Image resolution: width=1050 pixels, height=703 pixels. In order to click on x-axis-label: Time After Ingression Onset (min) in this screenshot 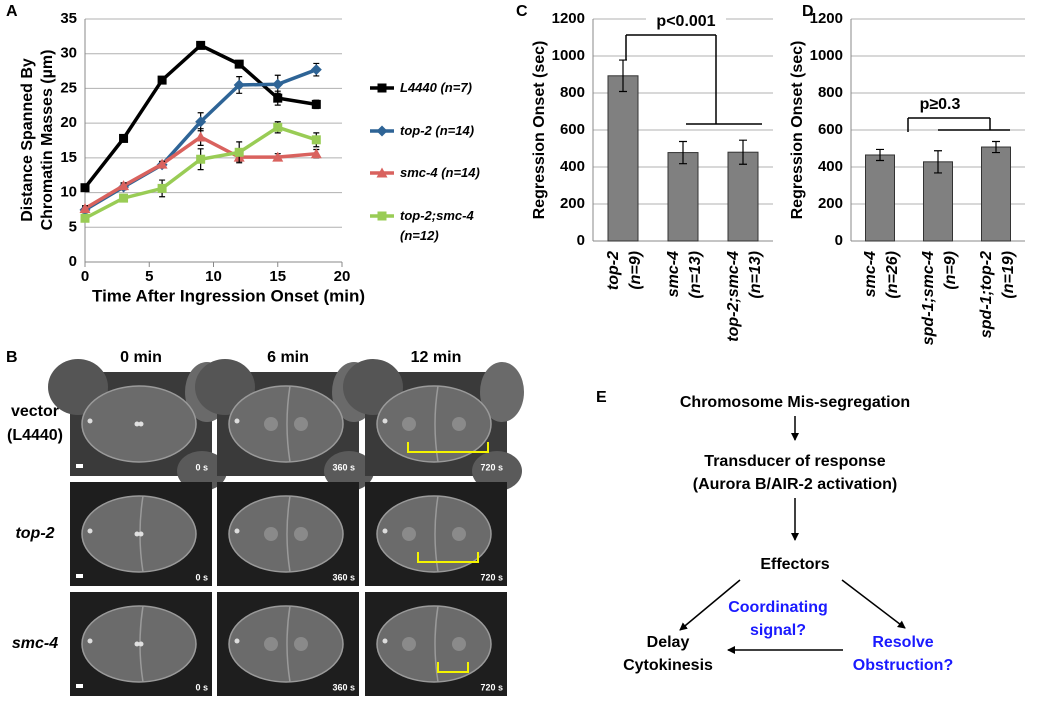, I will do `click(228, 295)`.